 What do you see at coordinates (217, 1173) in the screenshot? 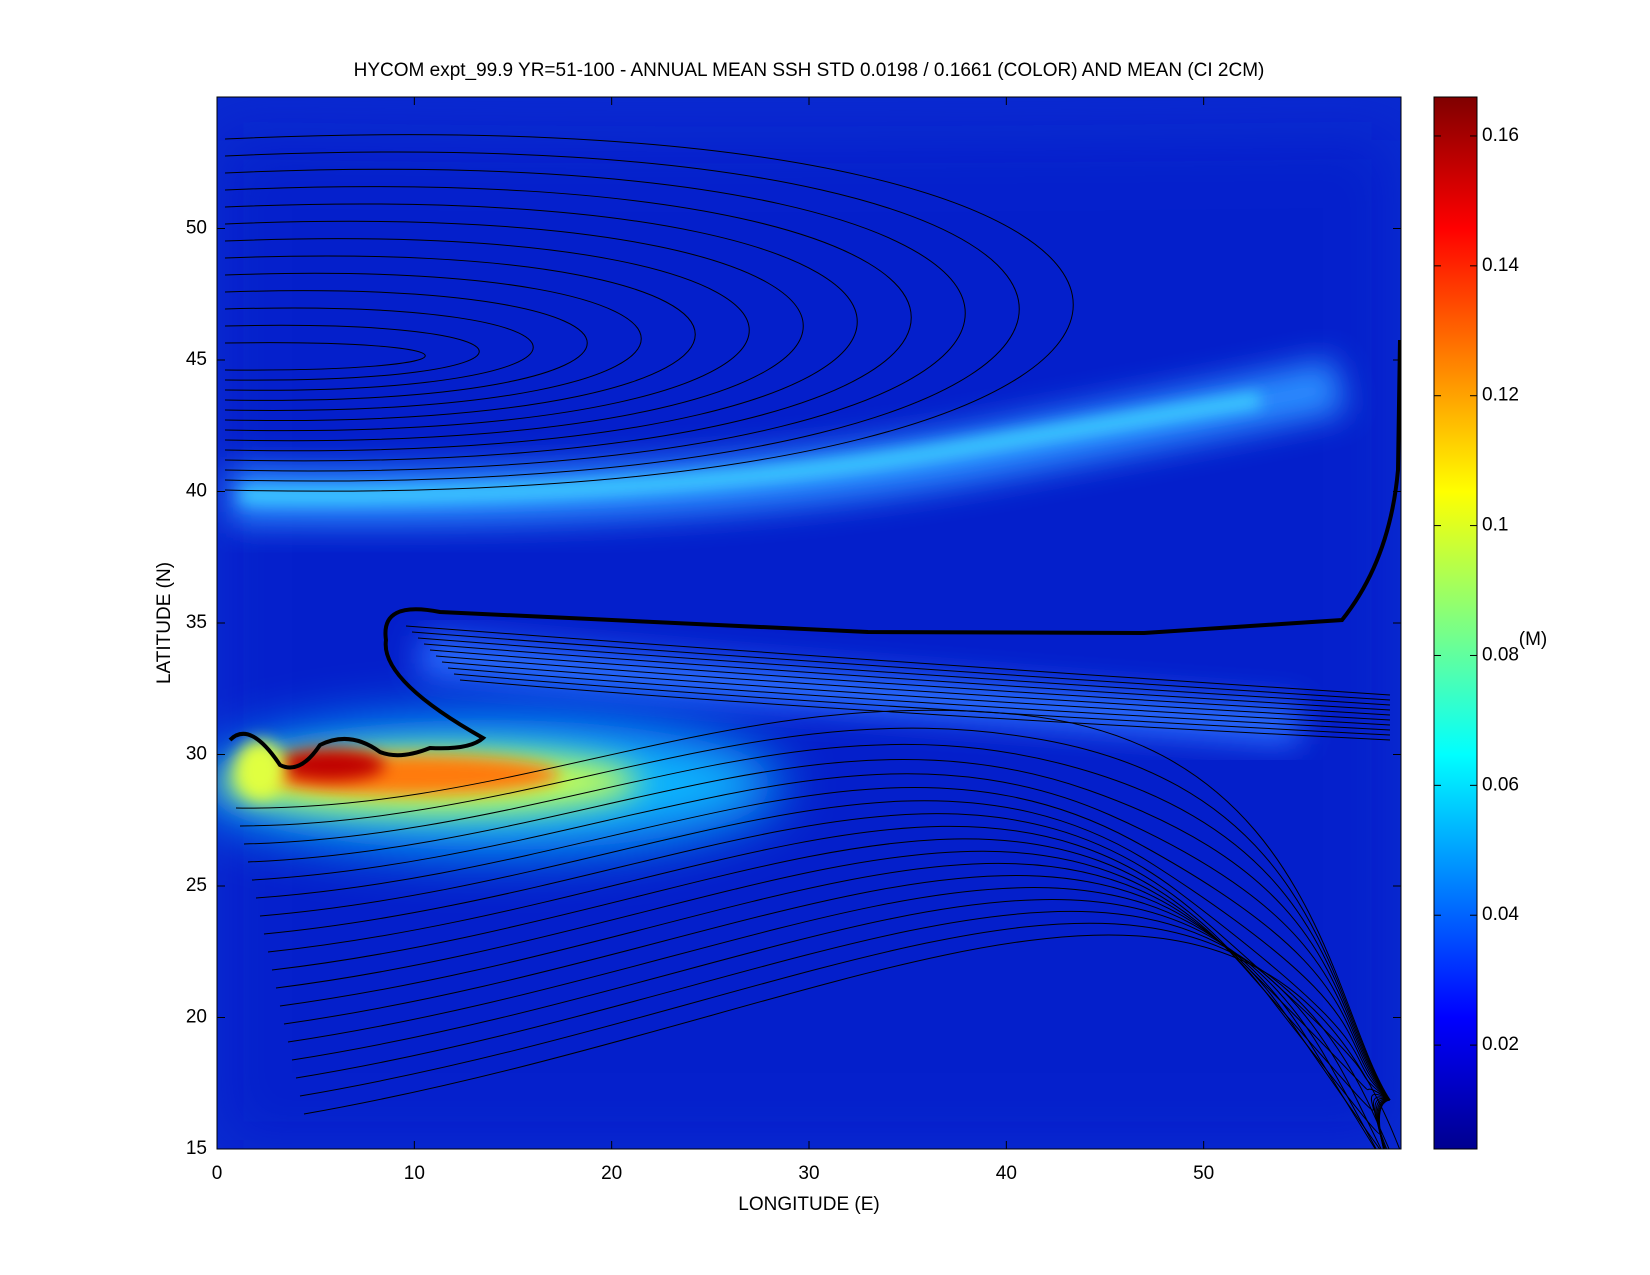
I see `x-tick-label: 0` at bounding box center [217, 1173].